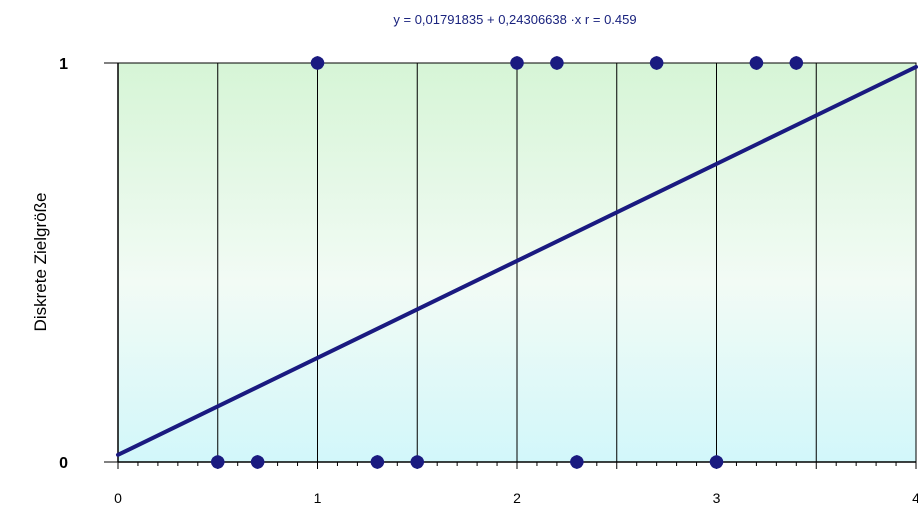  Describe the element at coordinates (63, 463) in the screenshot. I see `y-tick-label: 0` at that location.